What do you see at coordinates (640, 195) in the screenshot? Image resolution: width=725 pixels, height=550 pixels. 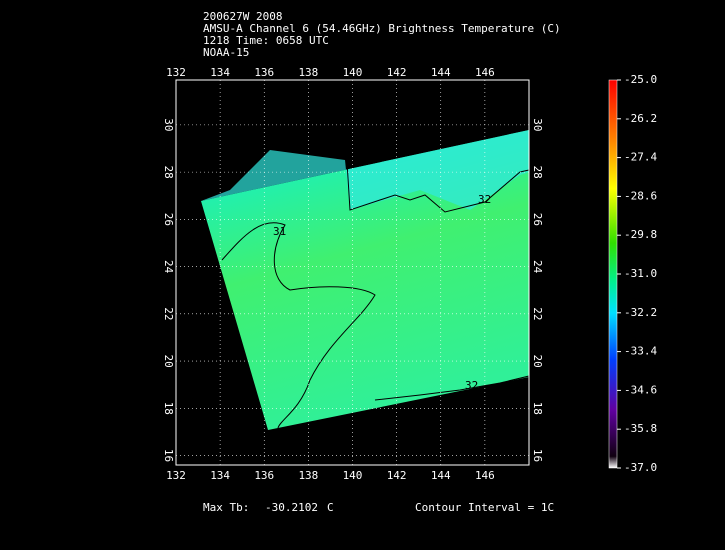 I see `colorbar-tick-label: -28.6` at bounding box center [640, 195].